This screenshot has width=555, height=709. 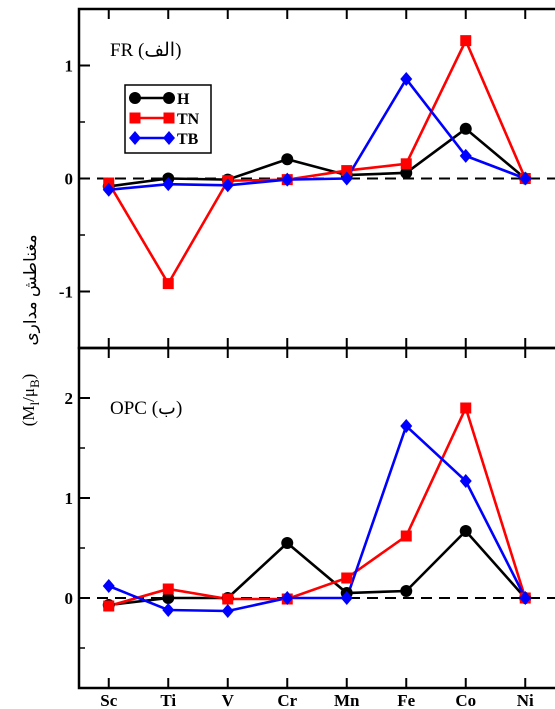 I want to click on legend-label: TN, so click(x=188, y=119).